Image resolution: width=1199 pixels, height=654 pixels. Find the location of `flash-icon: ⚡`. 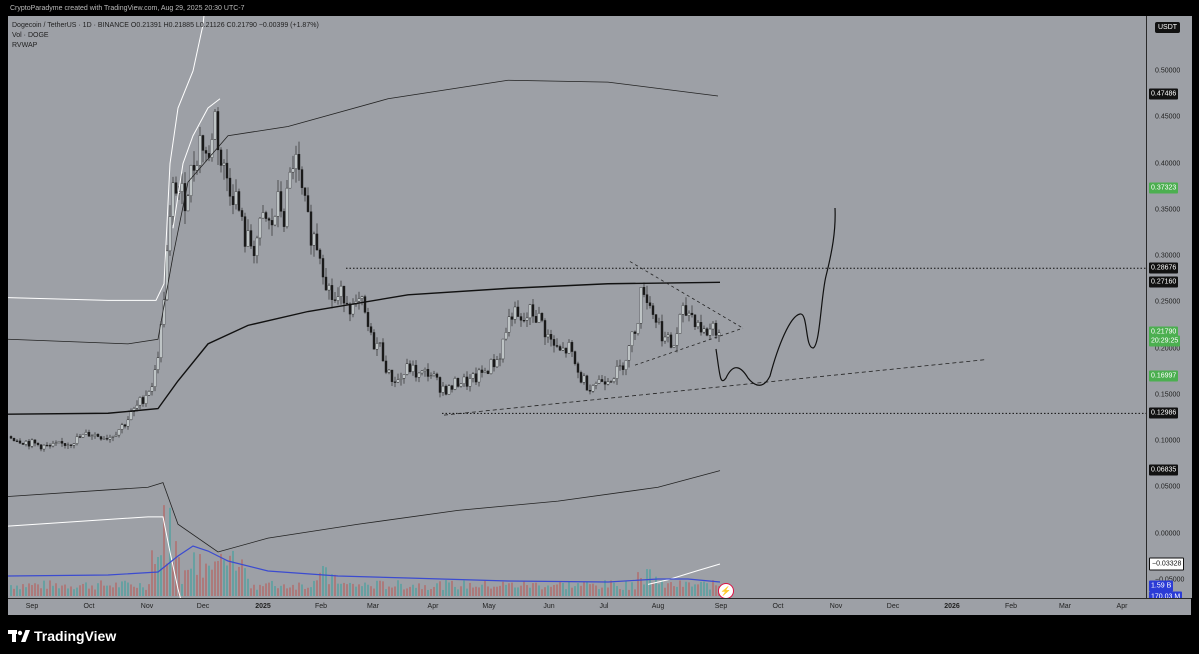

flash-icon: ⚡ is located at coordinates (726, 590).